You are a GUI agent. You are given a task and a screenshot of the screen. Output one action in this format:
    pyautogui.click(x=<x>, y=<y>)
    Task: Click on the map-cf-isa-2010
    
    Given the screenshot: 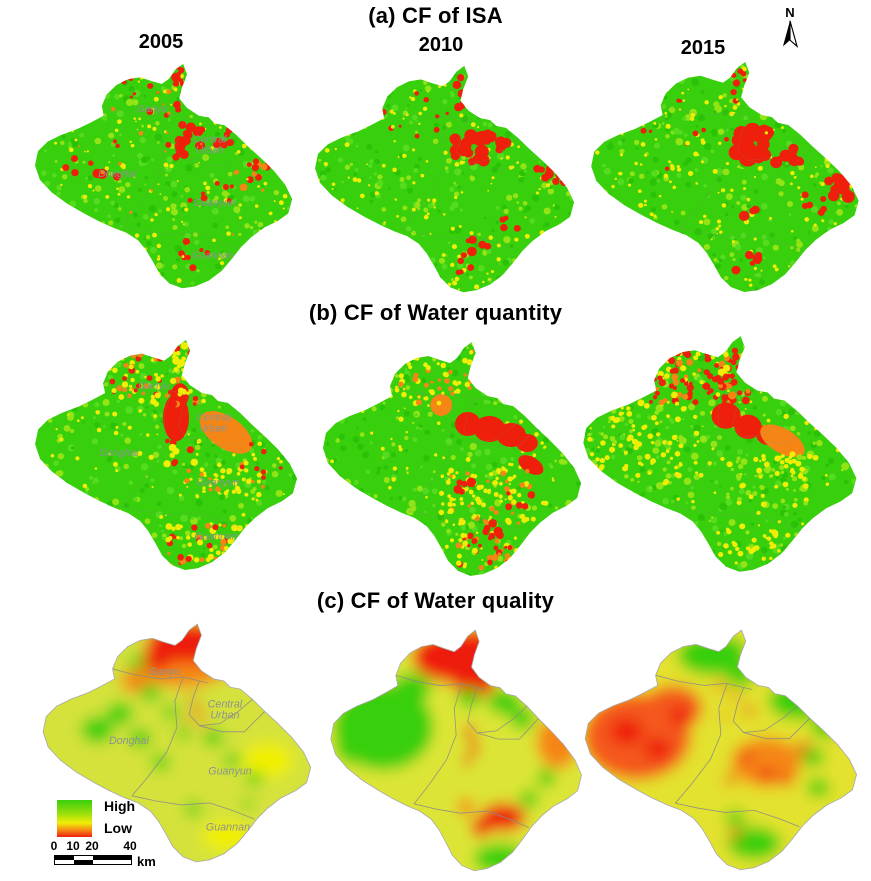 What is the action you would take?
    pyautogui.click(x=448, y=181)
    